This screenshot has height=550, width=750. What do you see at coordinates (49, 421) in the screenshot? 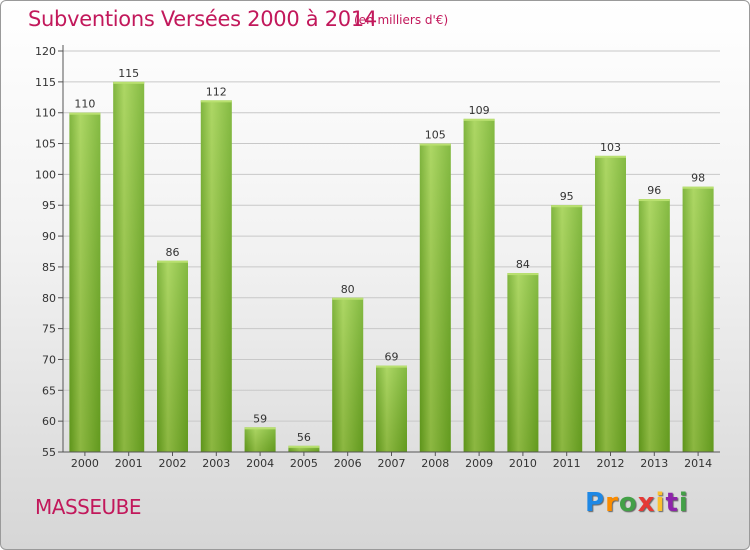
I see `y-tick-label: 60` at bounding box center [49, 421].